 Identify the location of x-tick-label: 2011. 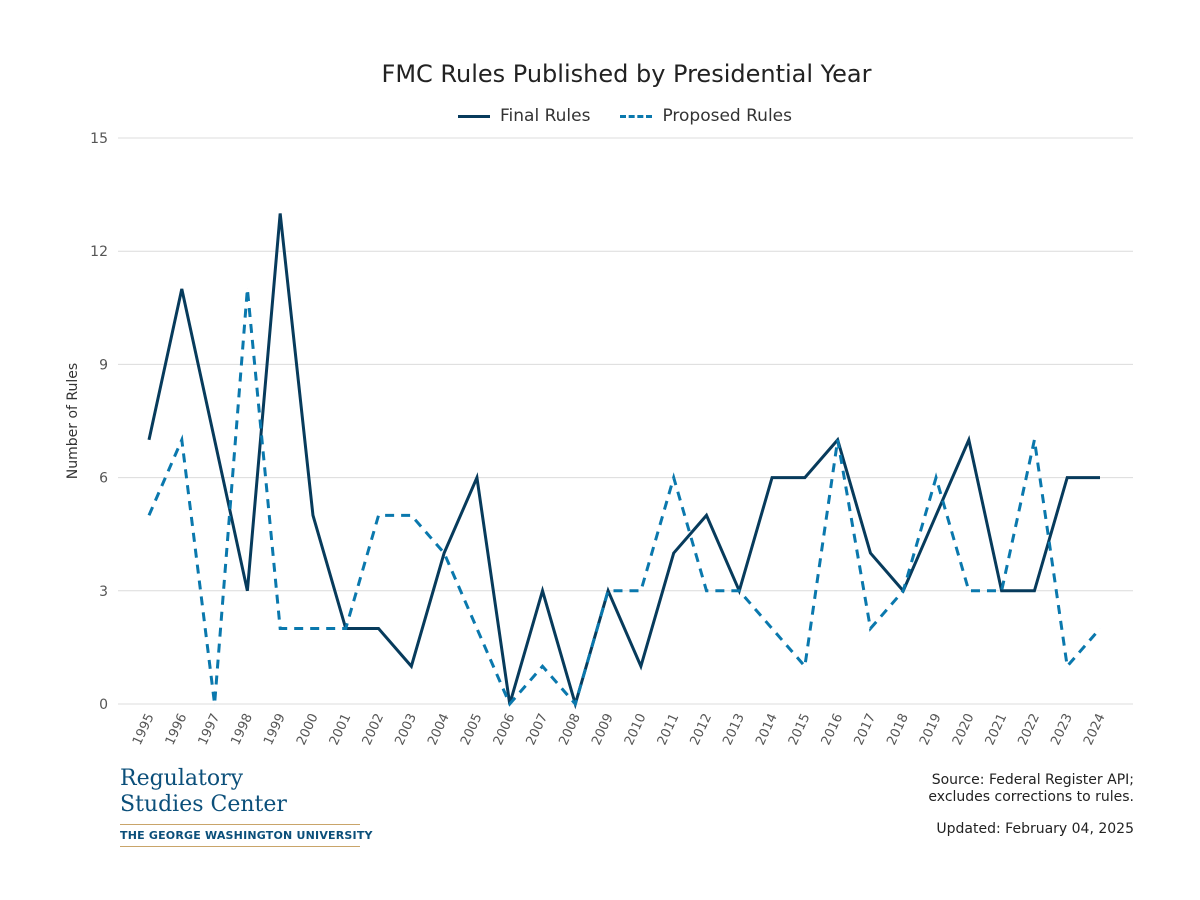
(669, 729).